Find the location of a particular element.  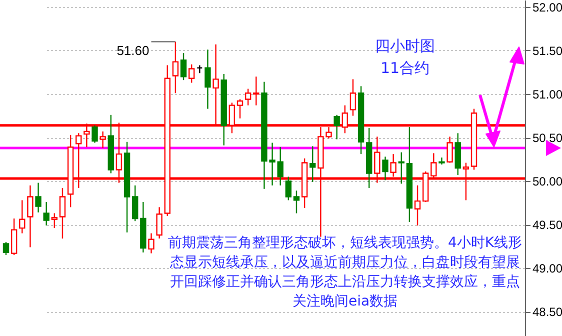

y-tick-label: 50.50 is located at coordinates (547, 138).